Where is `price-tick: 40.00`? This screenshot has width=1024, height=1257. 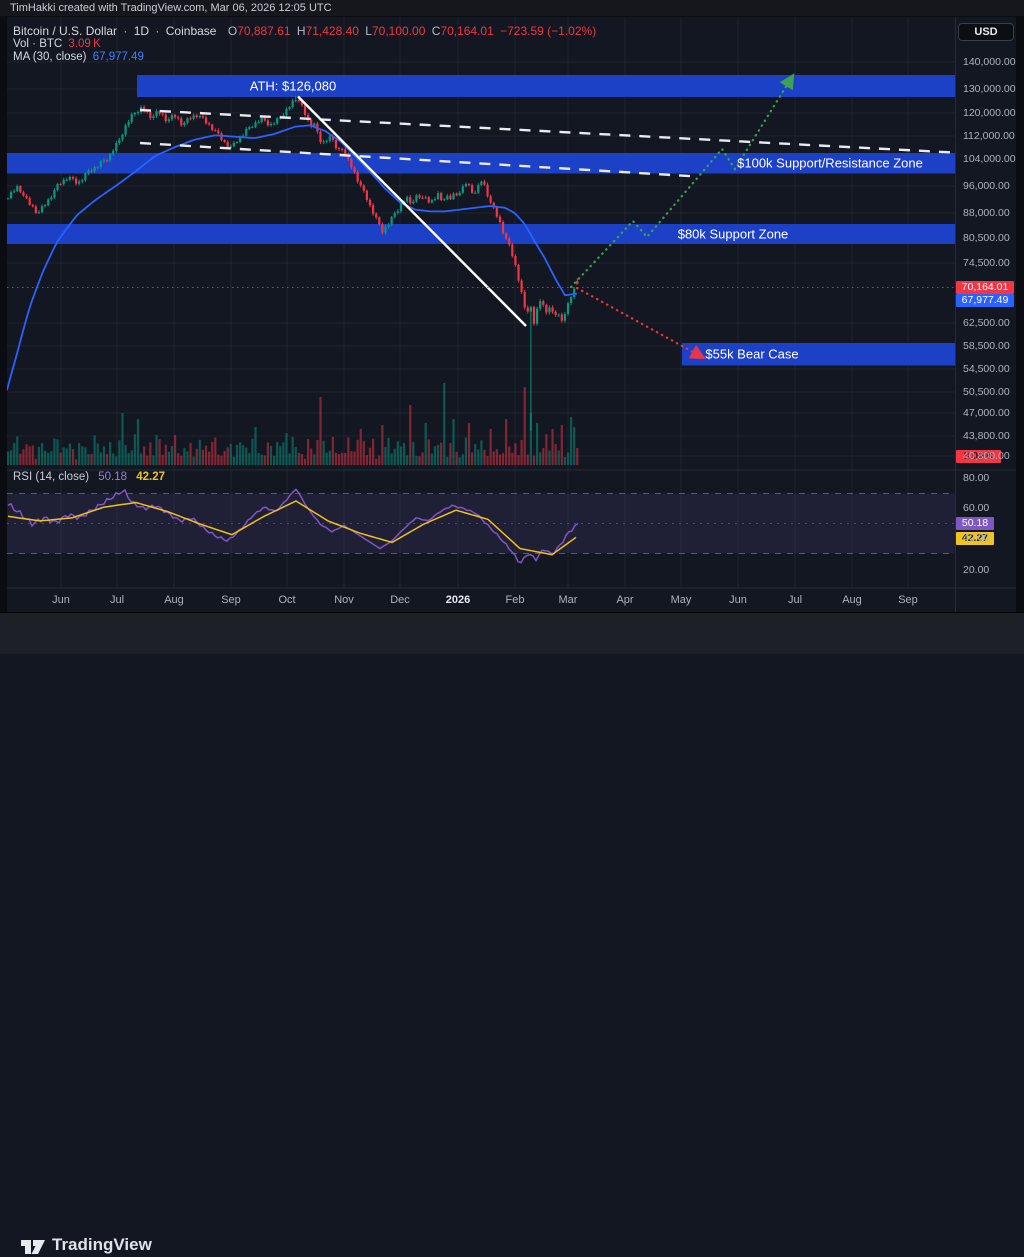 price-tick: 40.00 is located at coordinates (976, 538).